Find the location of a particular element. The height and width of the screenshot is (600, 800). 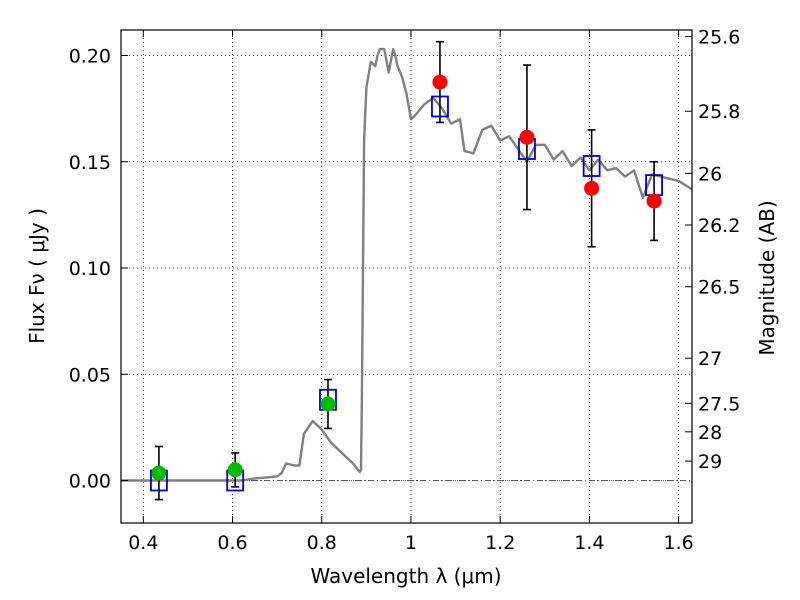

x-tick-label: 1 is located at coordinates (411, 543).